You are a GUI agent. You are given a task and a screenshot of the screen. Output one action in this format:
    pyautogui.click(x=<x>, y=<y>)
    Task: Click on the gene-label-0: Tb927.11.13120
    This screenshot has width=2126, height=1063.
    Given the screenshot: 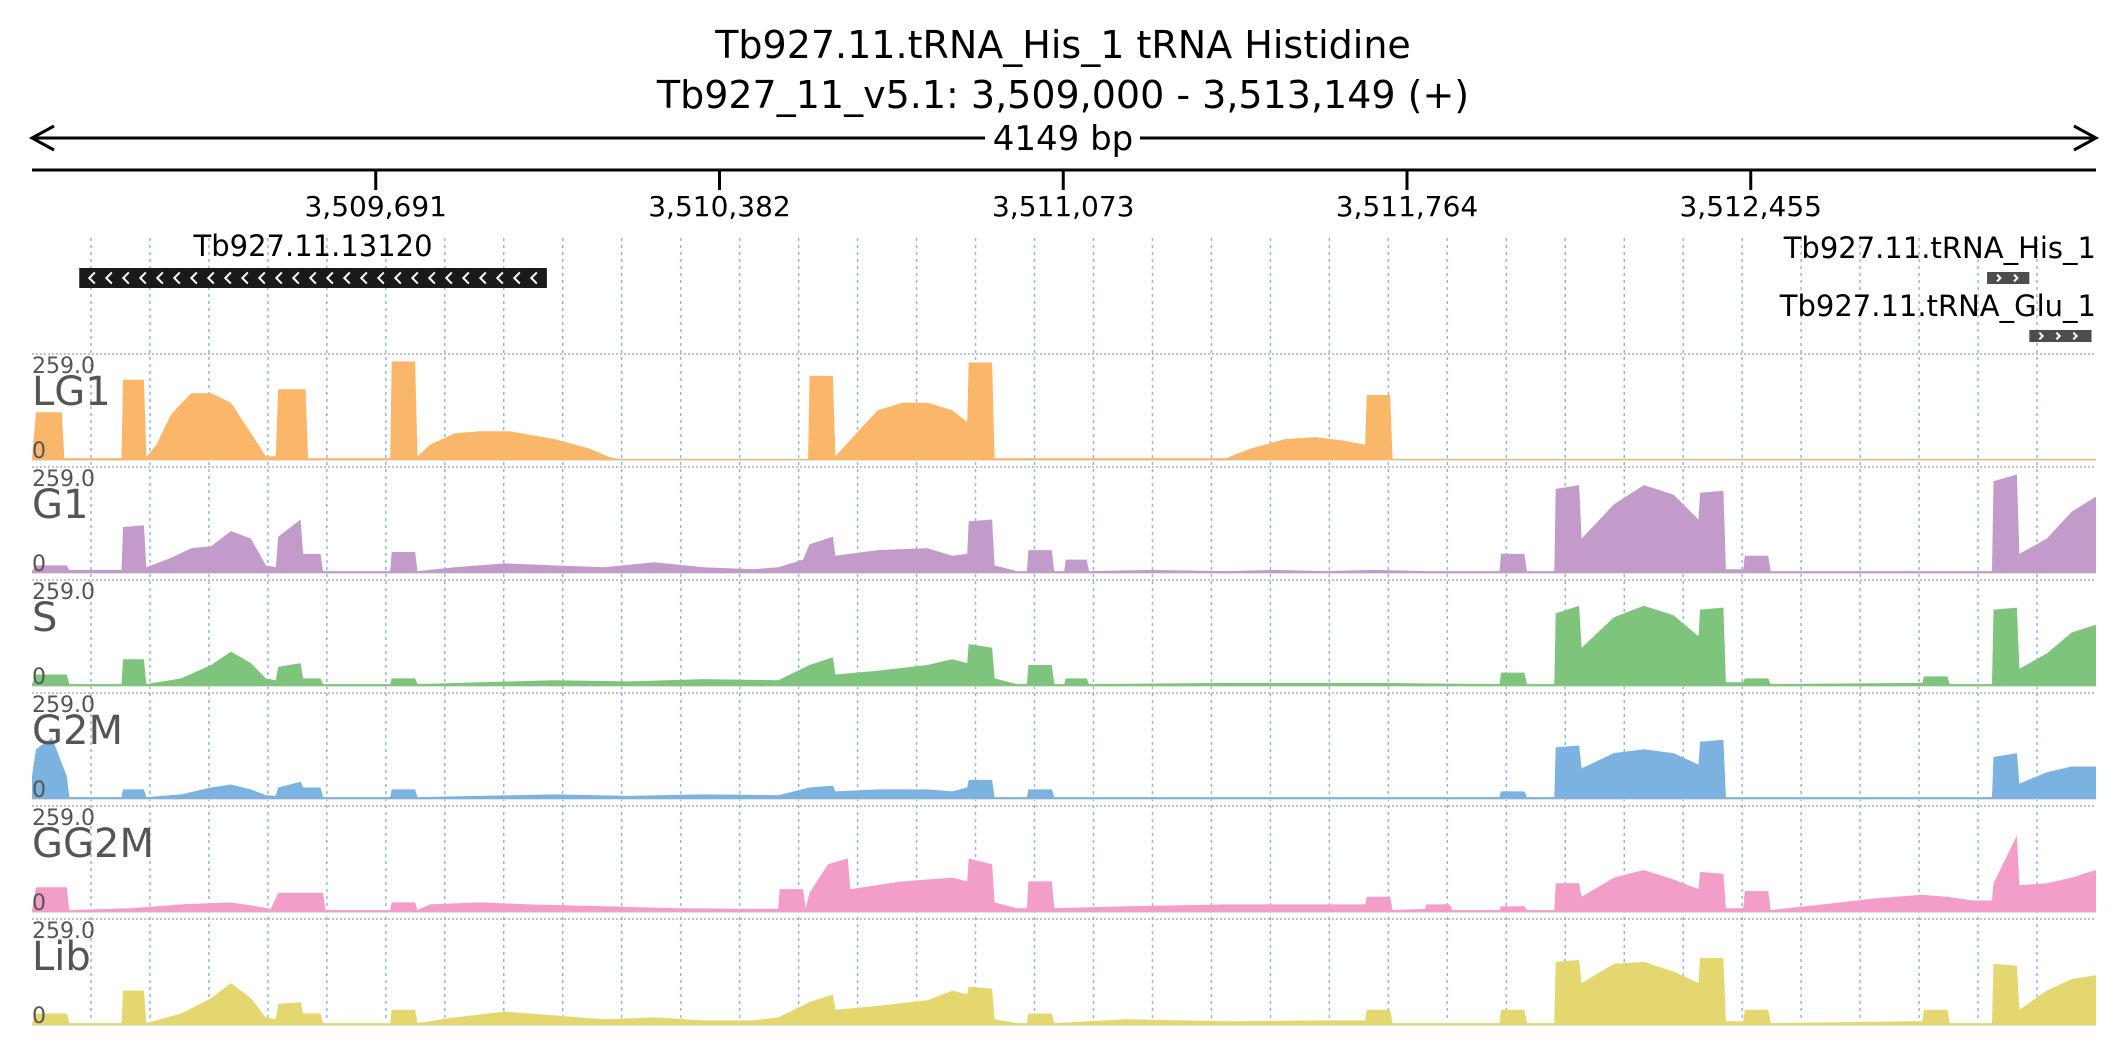 What is the action you would take?
    pyautogui.click(x=313, y=246)
    